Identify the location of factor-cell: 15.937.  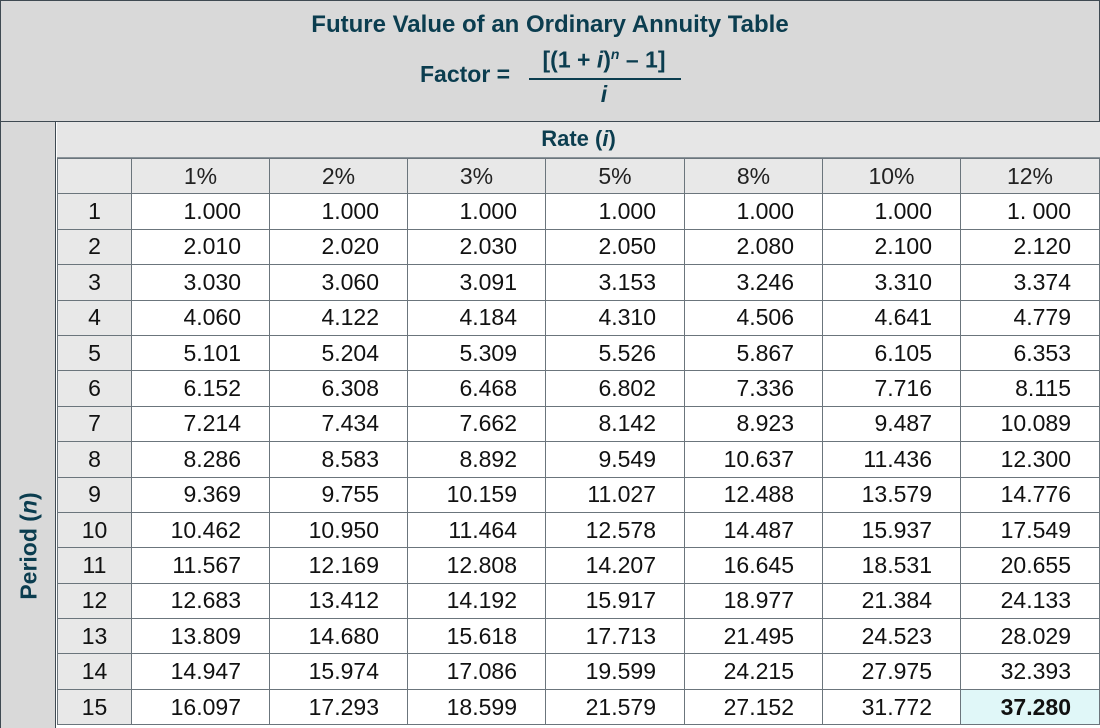
(891, 530).